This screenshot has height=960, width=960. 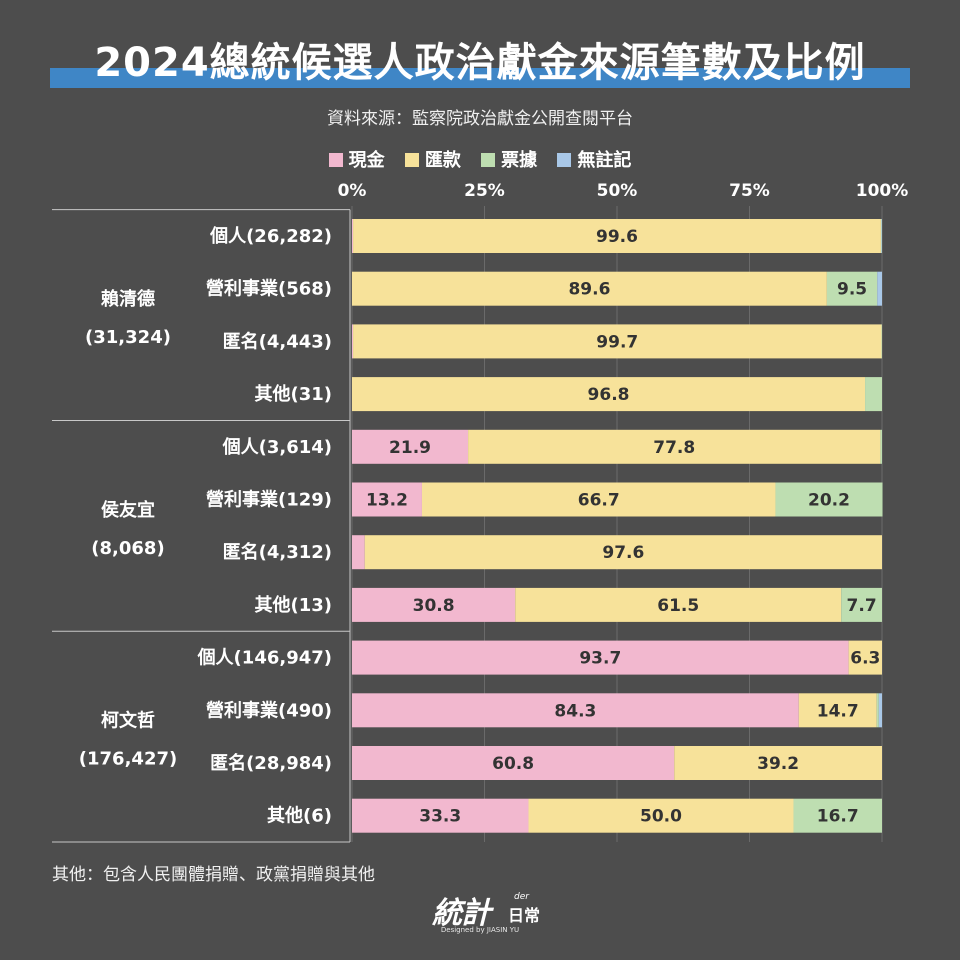 I want to click on bar-value-label: 16.7, so click(x=838, y=817).